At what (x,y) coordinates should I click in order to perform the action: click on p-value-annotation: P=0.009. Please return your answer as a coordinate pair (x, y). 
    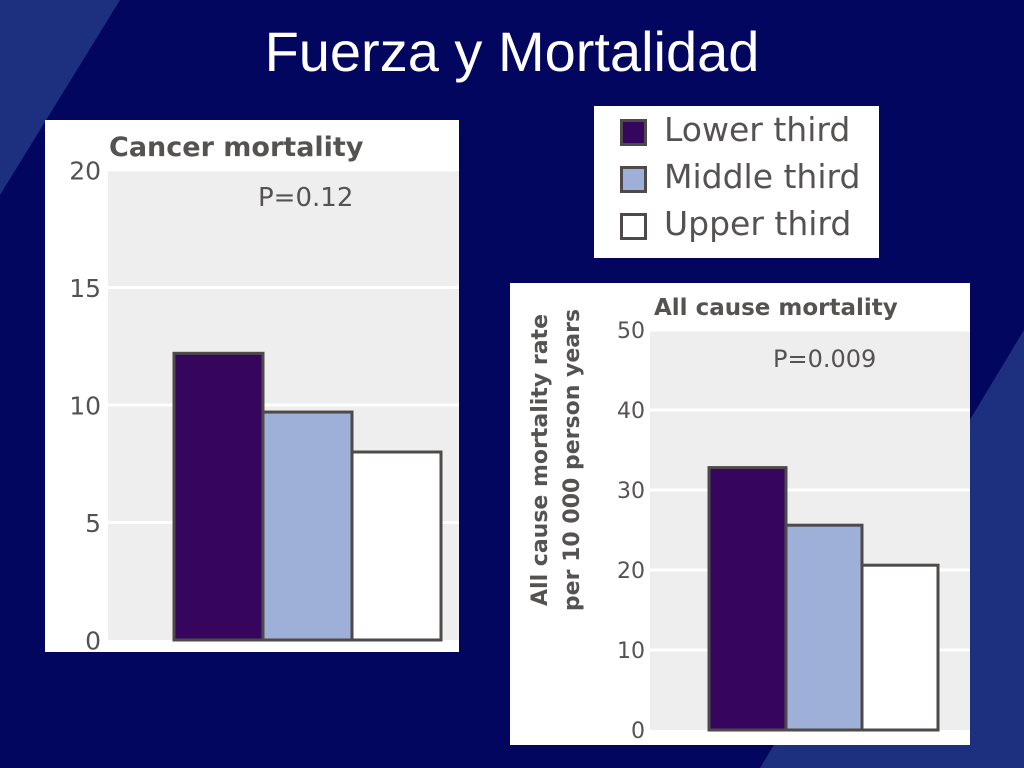
    Looking at the image, I should click on (824, 359).